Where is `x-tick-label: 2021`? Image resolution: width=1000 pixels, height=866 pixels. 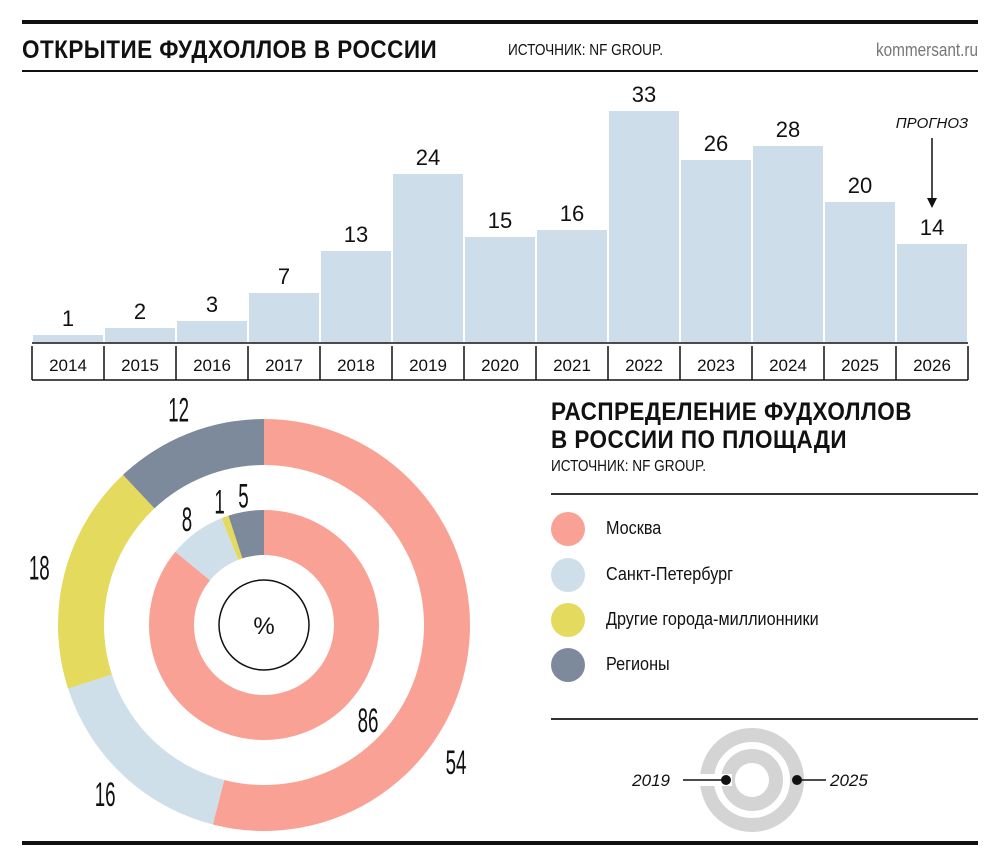 x-tick-label: 2021 is located at coordinates (572, 365).